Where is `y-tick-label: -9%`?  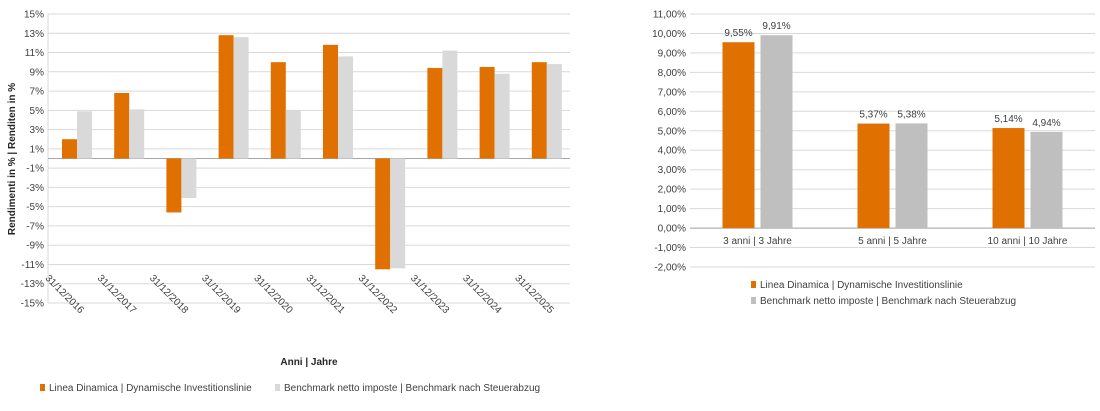 y-tick-label: -9% is located at coordinates (35, 246).